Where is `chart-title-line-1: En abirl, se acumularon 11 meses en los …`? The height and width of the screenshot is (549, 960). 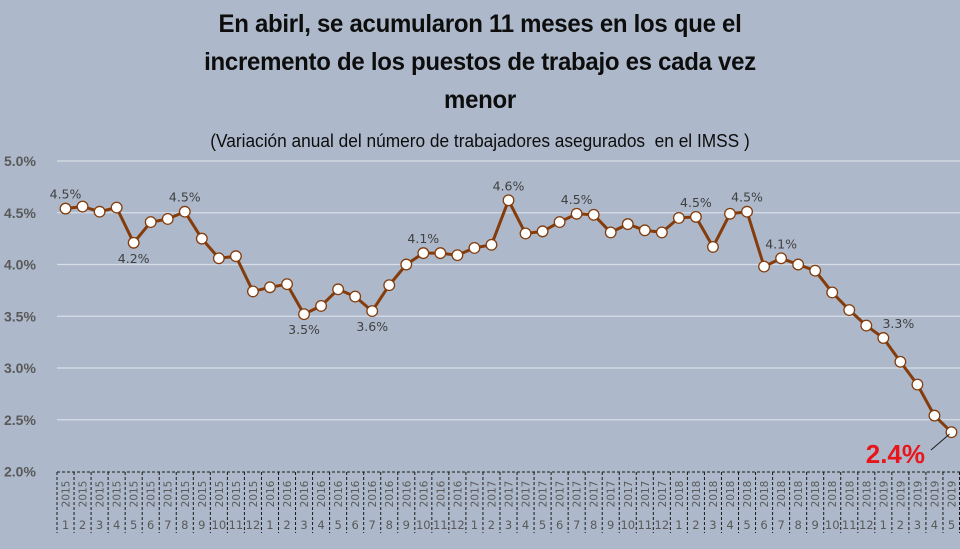
chart-title-line-1: En abirl, se acumularon 11 meses en los … is located at coordinates (480, 24).